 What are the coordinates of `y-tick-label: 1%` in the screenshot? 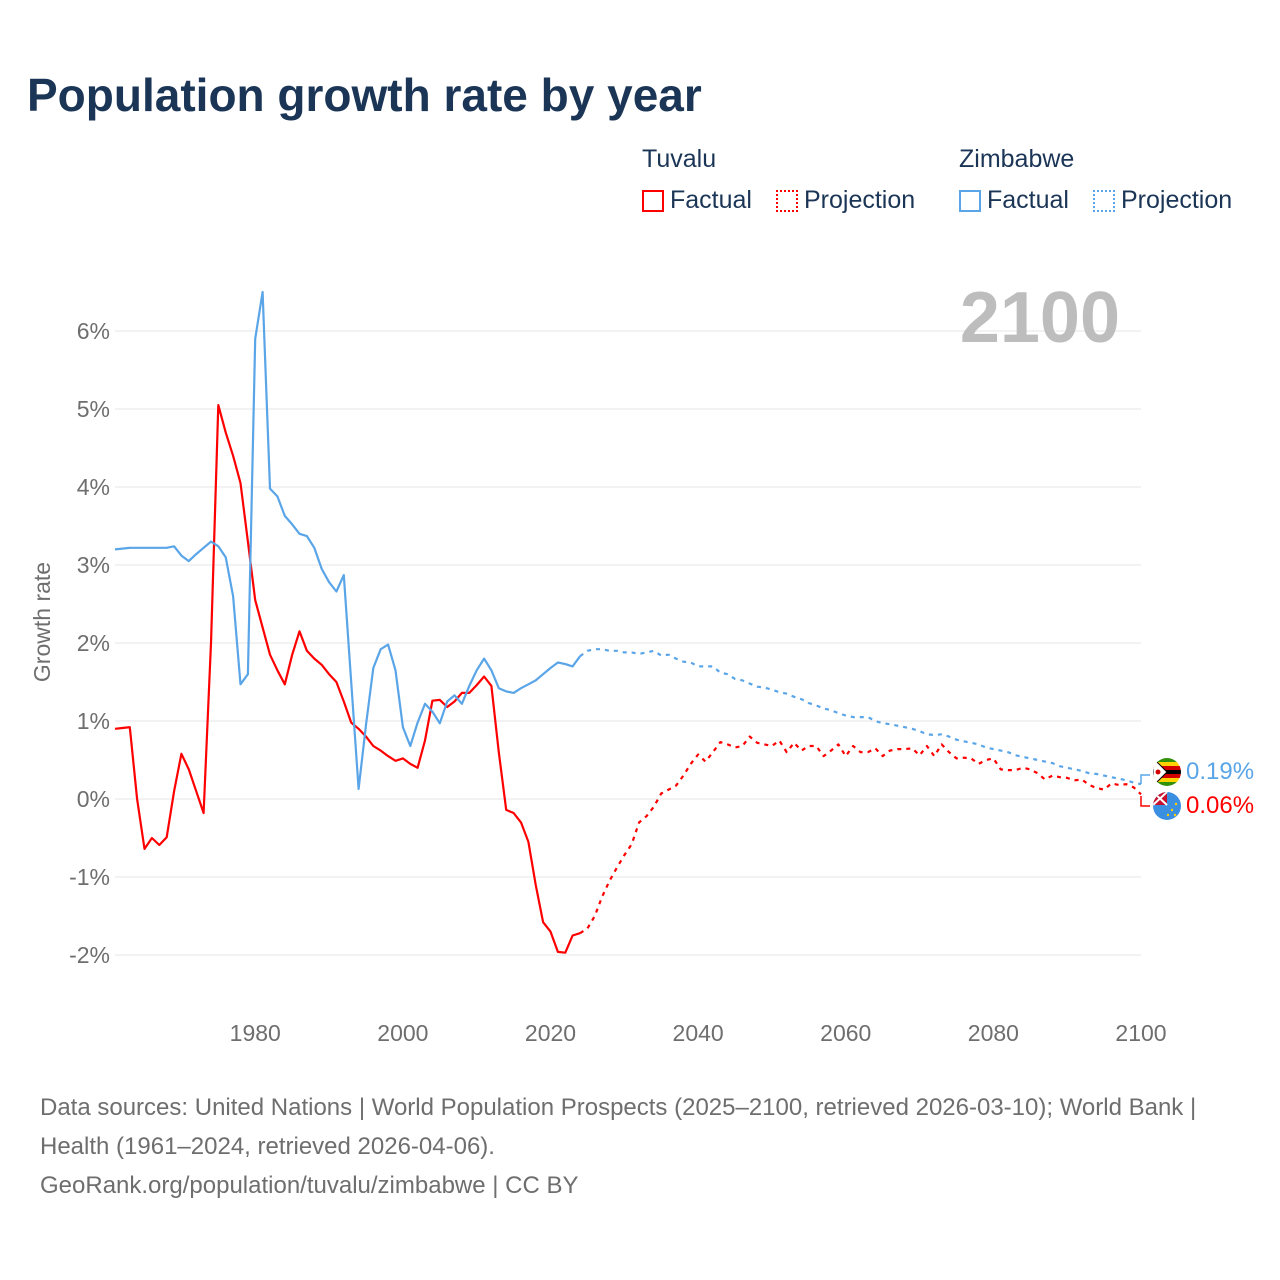 It's located at (93, 721).